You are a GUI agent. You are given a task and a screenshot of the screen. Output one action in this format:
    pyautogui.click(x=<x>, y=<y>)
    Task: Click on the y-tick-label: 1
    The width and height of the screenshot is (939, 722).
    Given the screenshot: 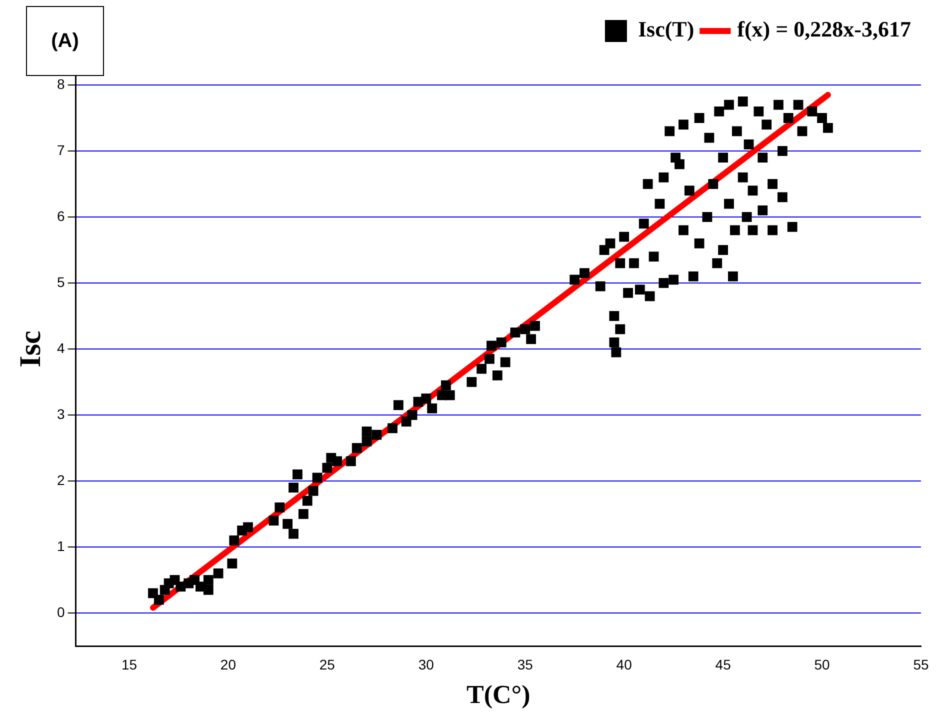 What is the action you would take?
    pyautogui.click(x=60, y=546)
    